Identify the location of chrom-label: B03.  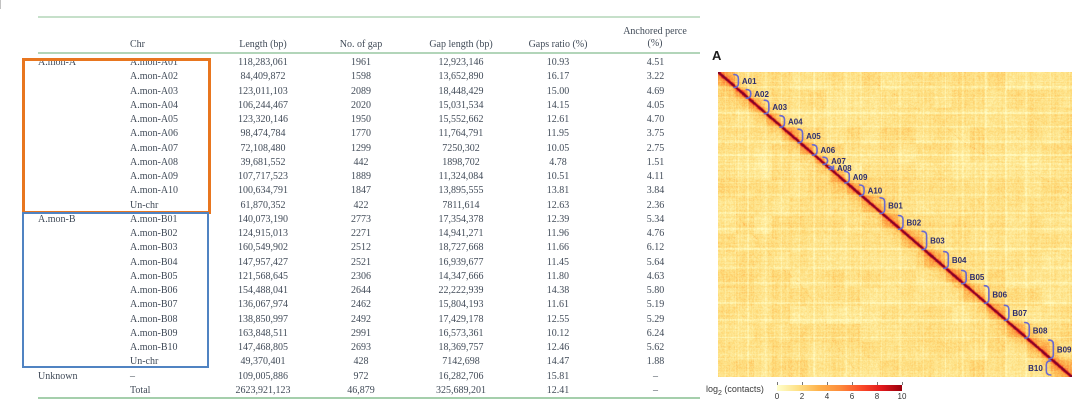
(937, 241).